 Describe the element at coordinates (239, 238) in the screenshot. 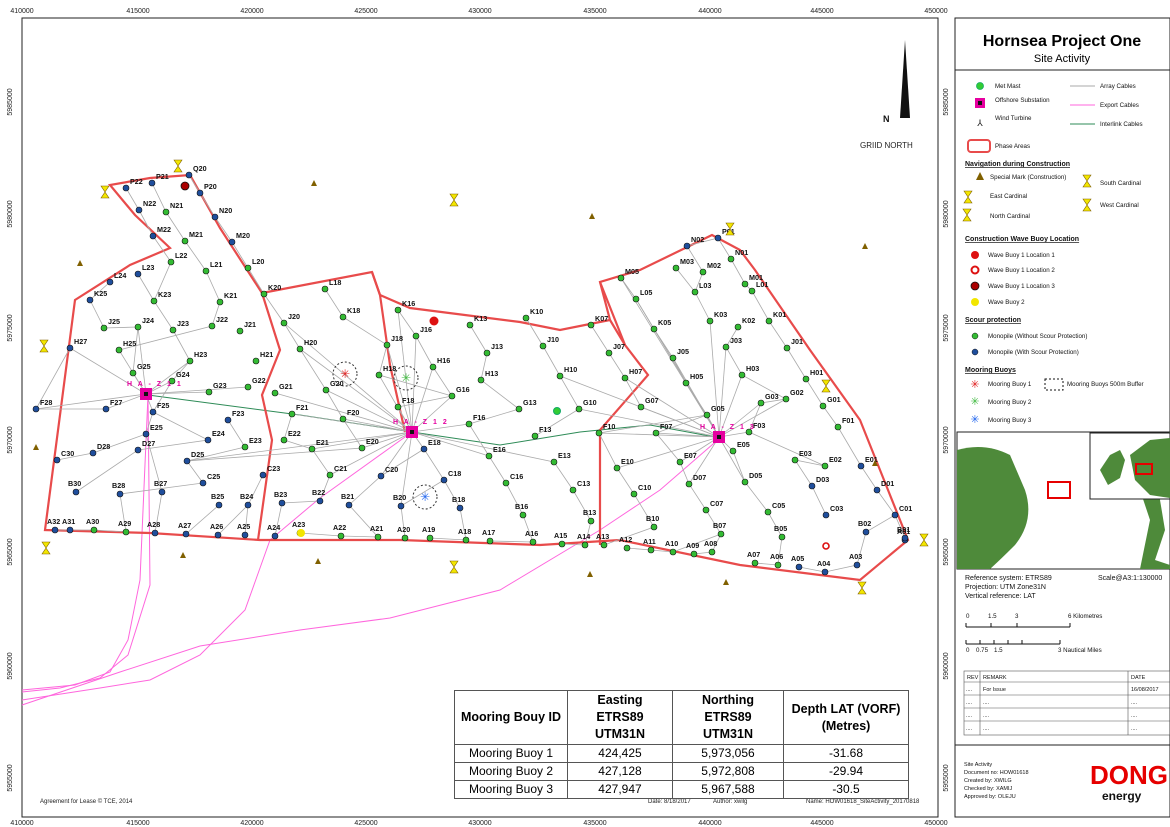

I see `turbine-m20: M20` at that location.